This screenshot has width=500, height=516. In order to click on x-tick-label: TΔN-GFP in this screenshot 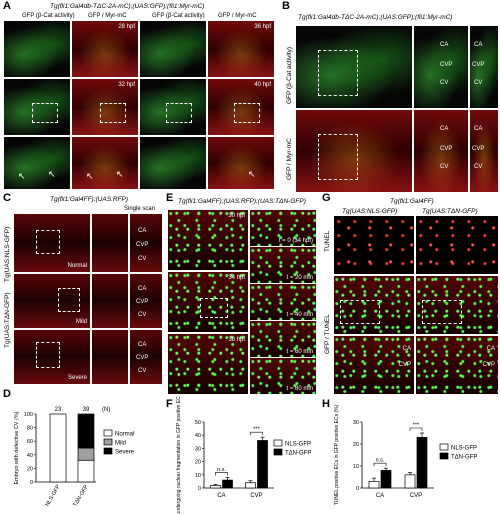, I will do `click(80, 496)`.